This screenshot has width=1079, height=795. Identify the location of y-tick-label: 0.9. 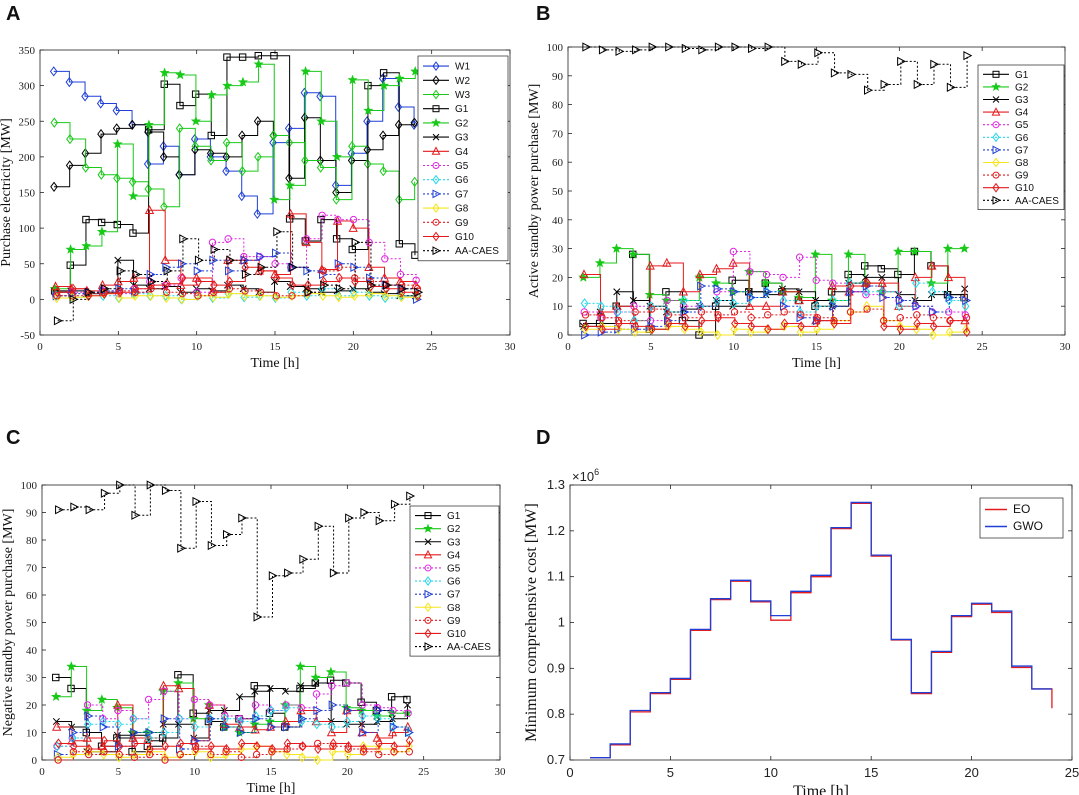
(556, 667).